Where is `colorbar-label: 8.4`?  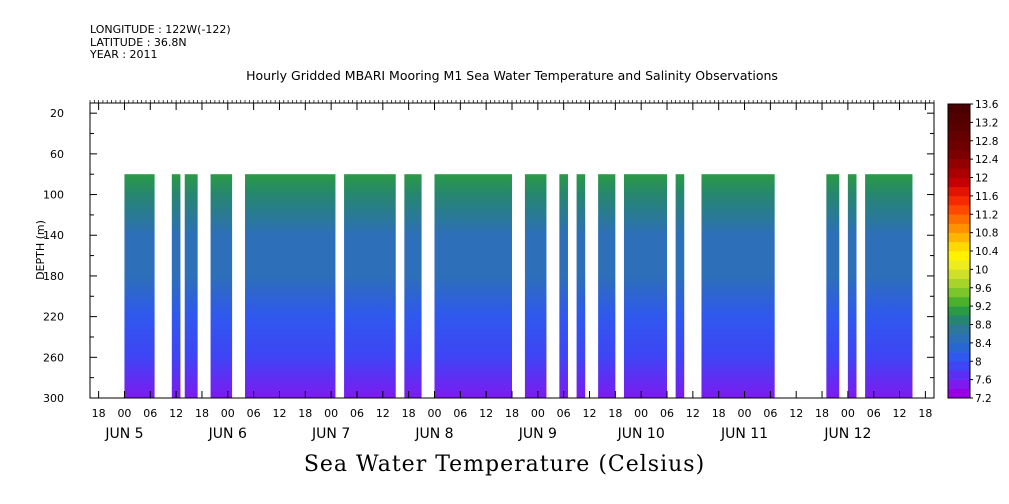 colorbar-label: 8.4 is located at coordinates (983, 344).